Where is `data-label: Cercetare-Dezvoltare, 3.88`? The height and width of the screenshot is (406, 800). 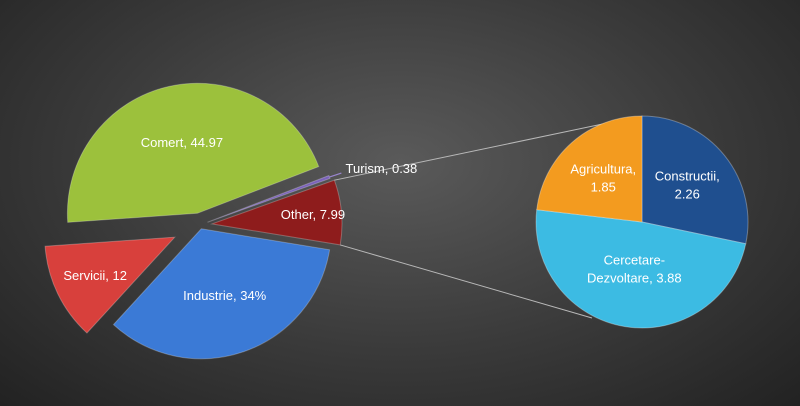 data-label: Cercetare-Dezvoltare, 3.88 is located at coordinates (634, 269).